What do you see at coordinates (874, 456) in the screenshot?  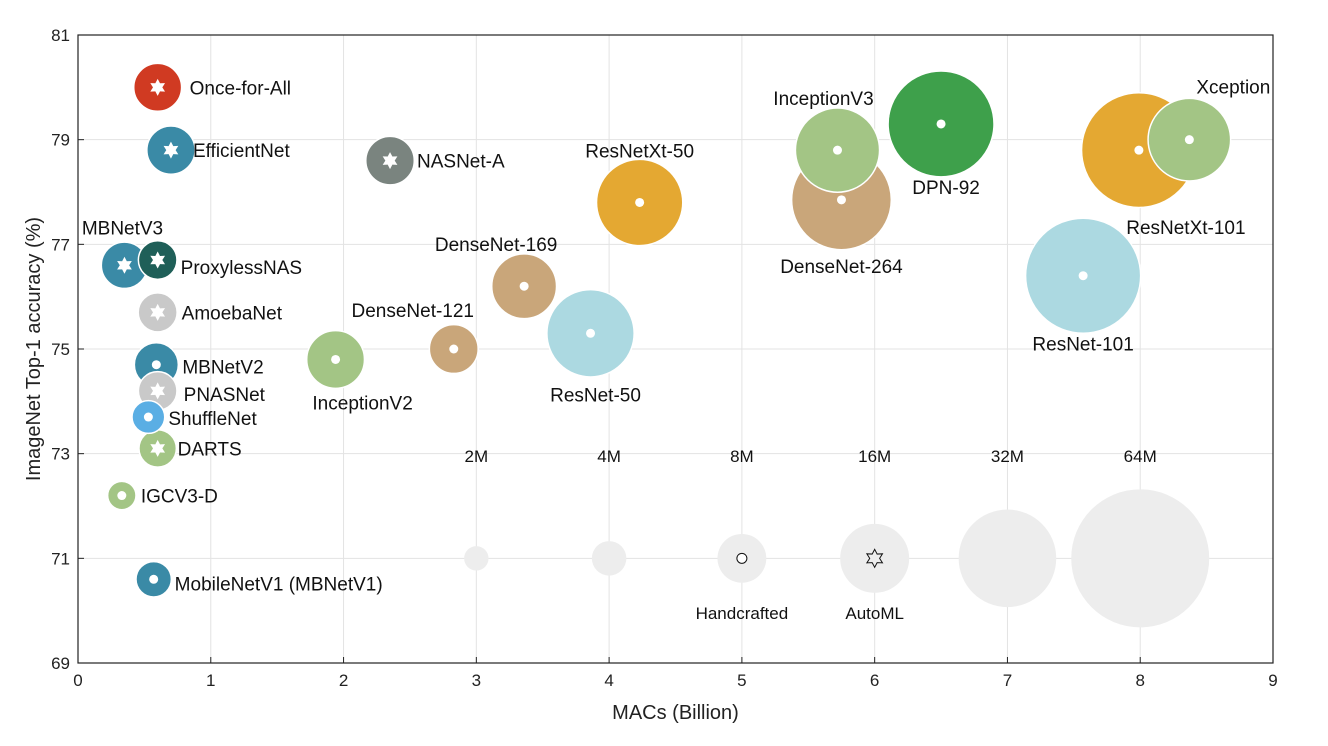 I see `size-legend-label-16m: 16M` at bounding box center [874, 456].